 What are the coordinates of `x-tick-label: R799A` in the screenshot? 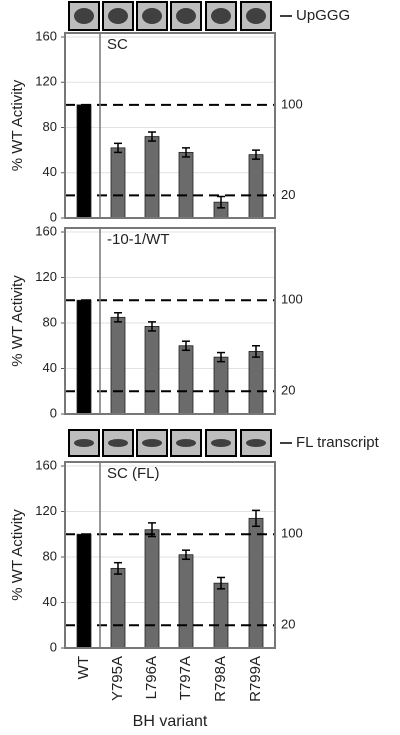 It's located at (255, 679).